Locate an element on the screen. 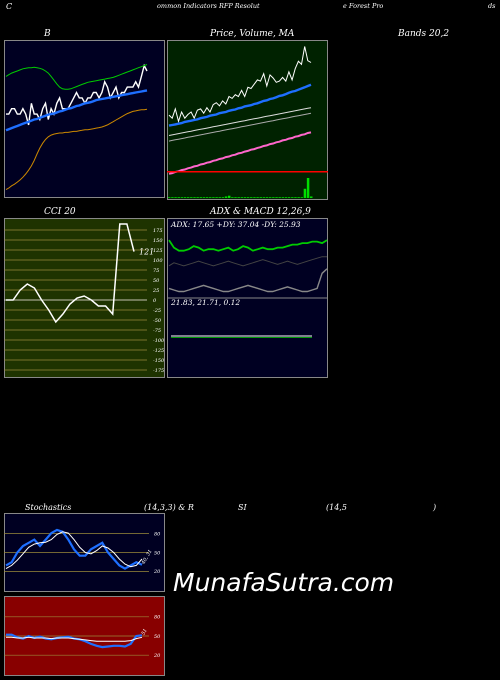 The image size is (500, 680). bollinger-price-line is located at coordinates (77, 94).